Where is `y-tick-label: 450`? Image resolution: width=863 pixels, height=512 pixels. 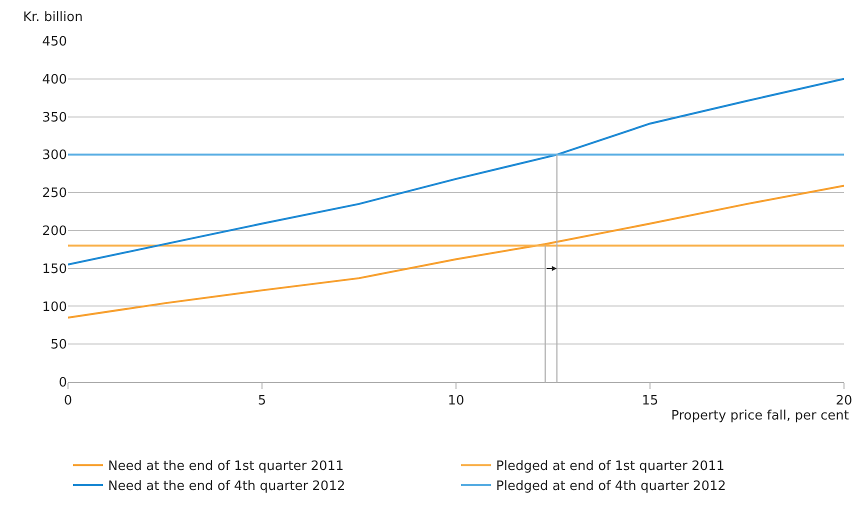 y-tick-label: 450 is located at coordinates (54, 42).